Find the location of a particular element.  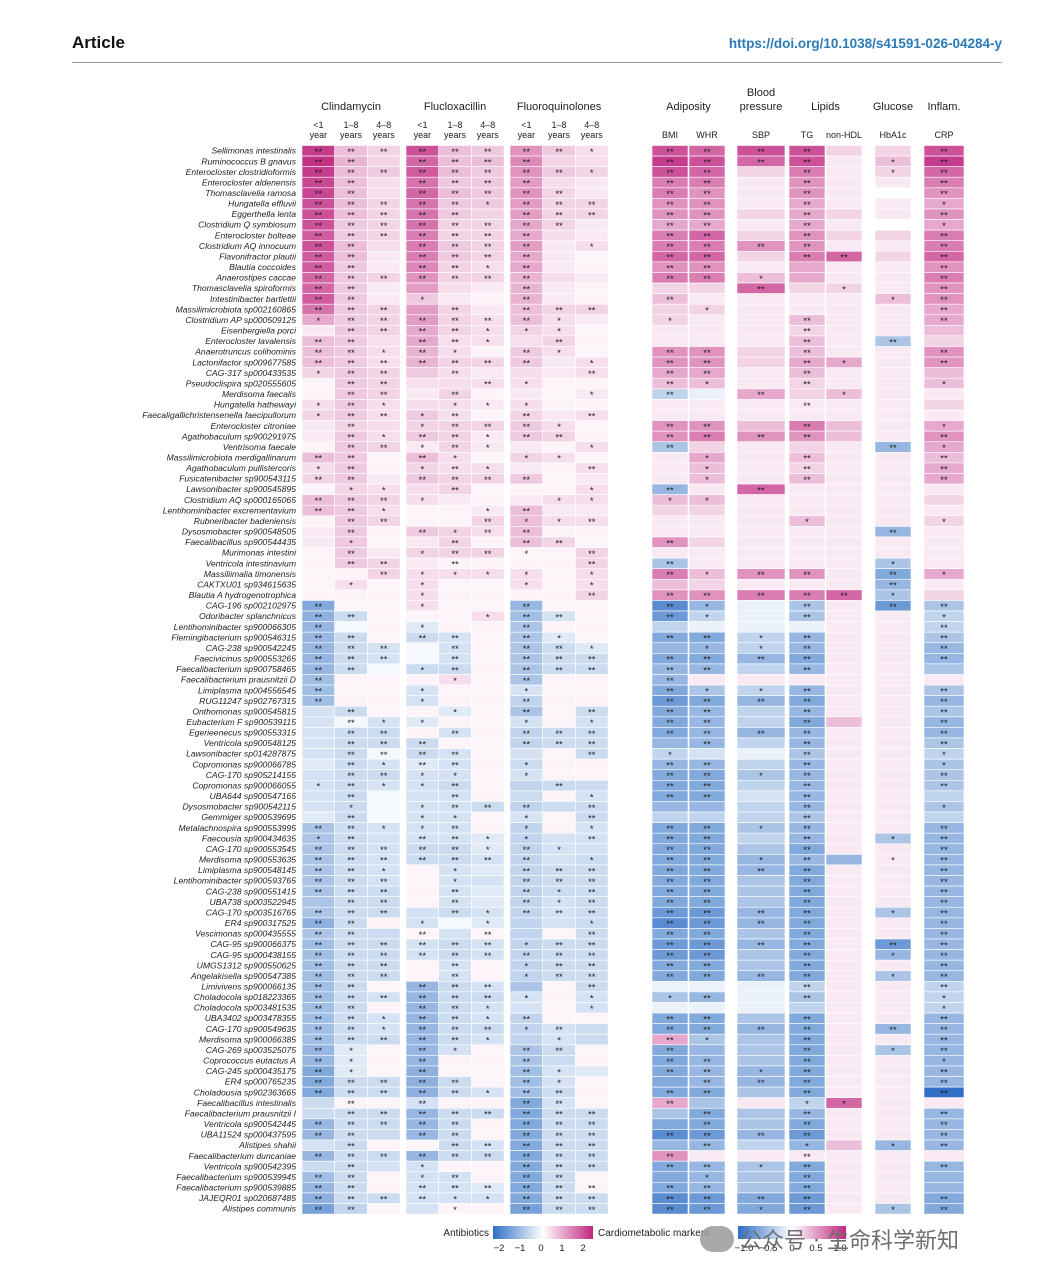

taxon-label: Choladousia sp902363665 is located at coordinates (245, 1092).